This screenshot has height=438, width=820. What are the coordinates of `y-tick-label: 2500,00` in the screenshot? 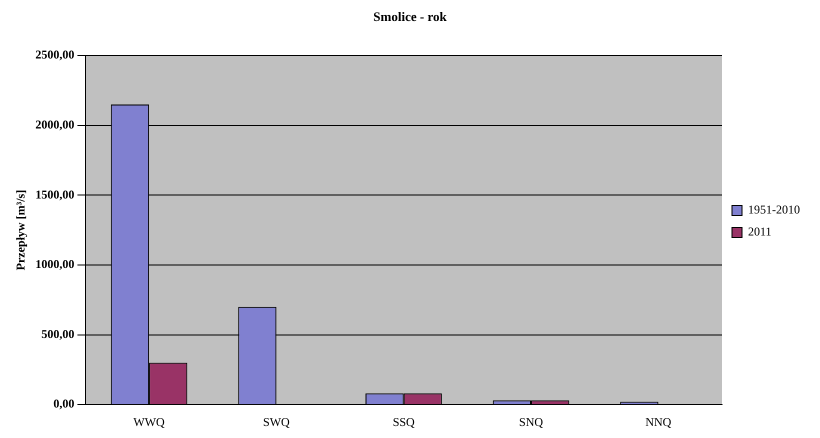 It's located at (54, 55).